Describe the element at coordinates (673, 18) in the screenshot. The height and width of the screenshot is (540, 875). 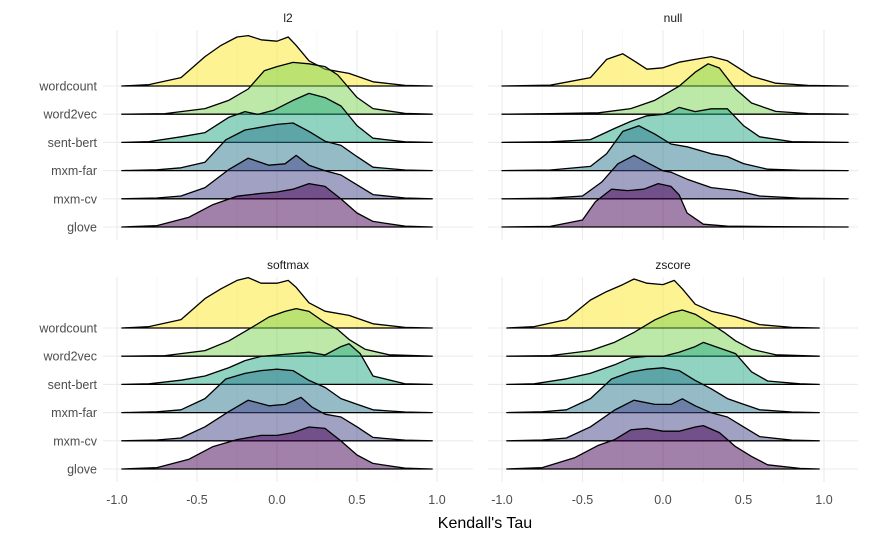
I see `facet-title-null: null` at that location.